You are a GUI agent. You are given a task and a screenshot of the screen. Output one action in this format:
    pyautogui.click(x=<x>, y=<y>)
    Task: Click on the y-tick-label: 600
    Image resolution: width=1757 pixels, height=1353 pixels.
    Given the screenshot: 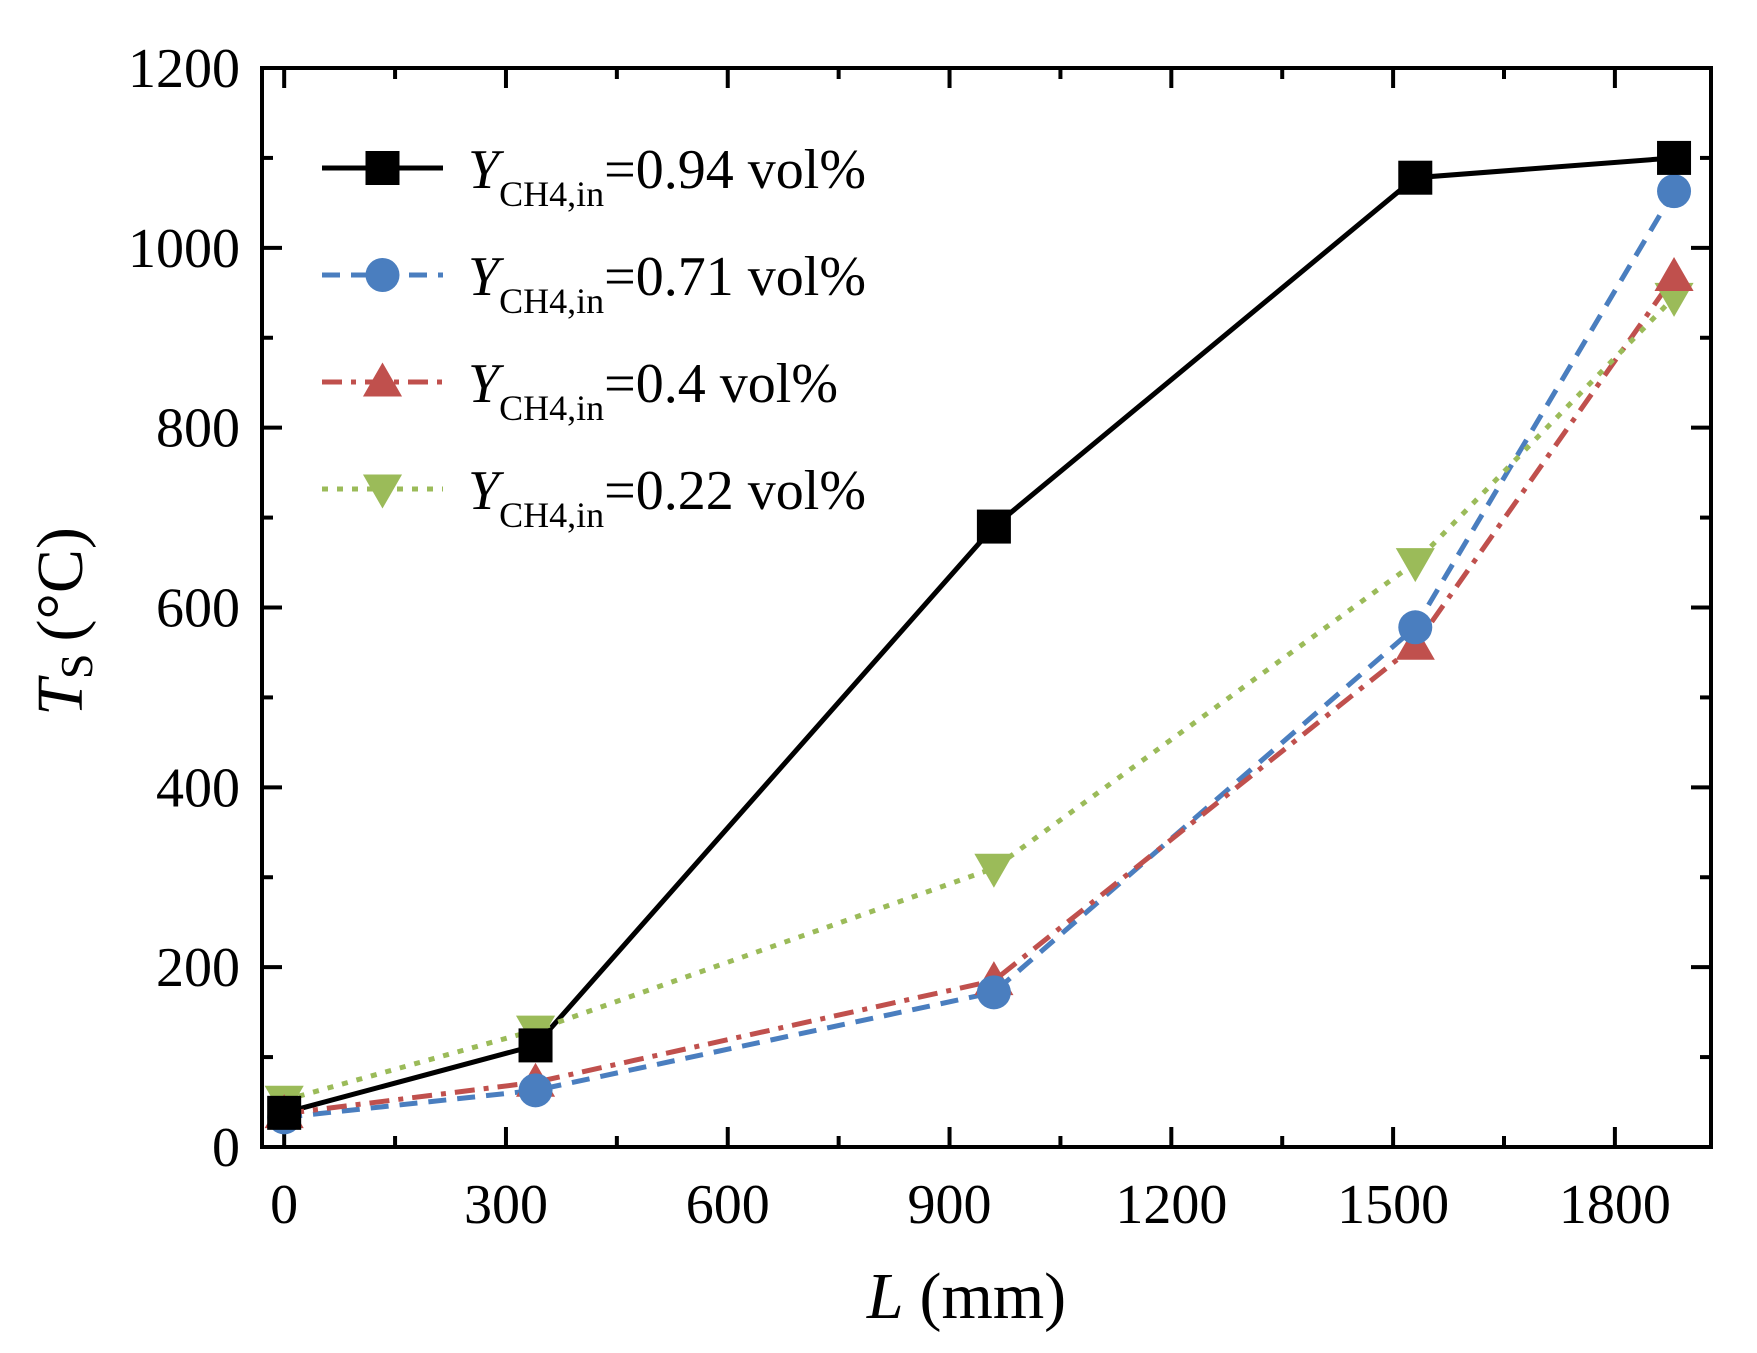 What is the action you would take?
    pyautogui.click(x=198, y=609)
    